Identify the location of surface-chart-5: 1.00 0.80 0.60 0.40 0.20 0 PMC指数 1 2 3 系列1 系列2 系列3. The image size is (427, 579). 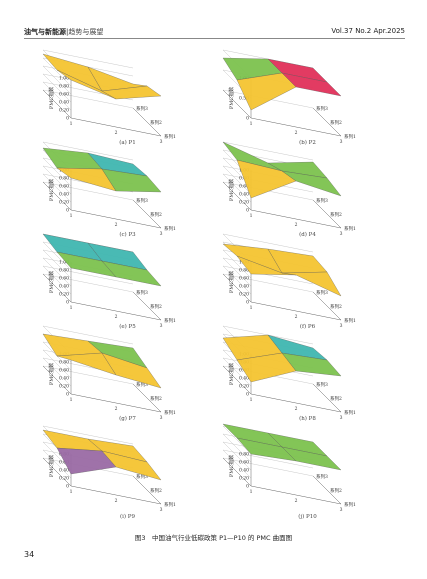
(126, 282).